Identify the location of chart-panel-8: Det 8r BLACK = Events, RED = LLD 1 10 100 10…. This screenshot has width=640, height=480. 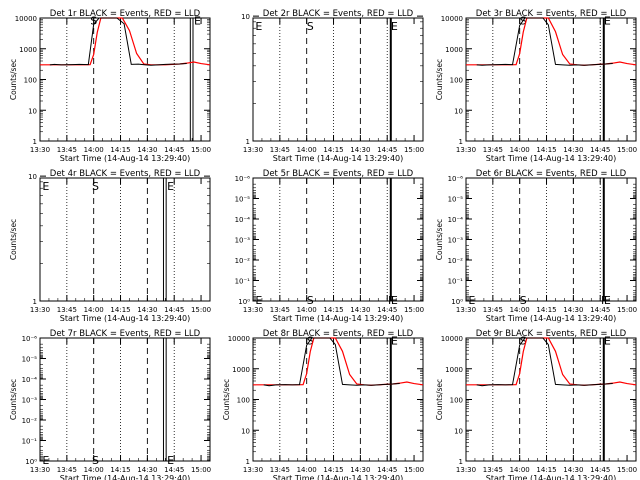
(323, 404).